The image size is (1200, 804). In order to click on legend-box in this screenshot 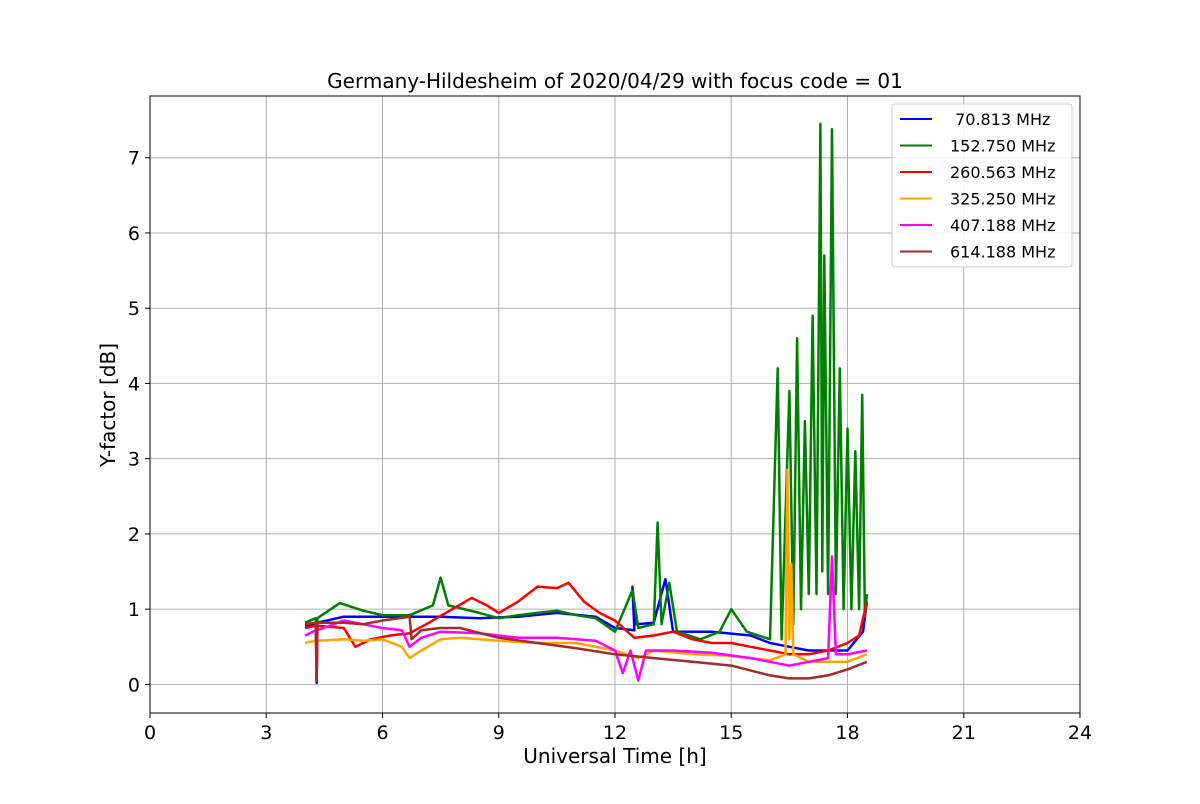, I will do `click(982, 185)`.